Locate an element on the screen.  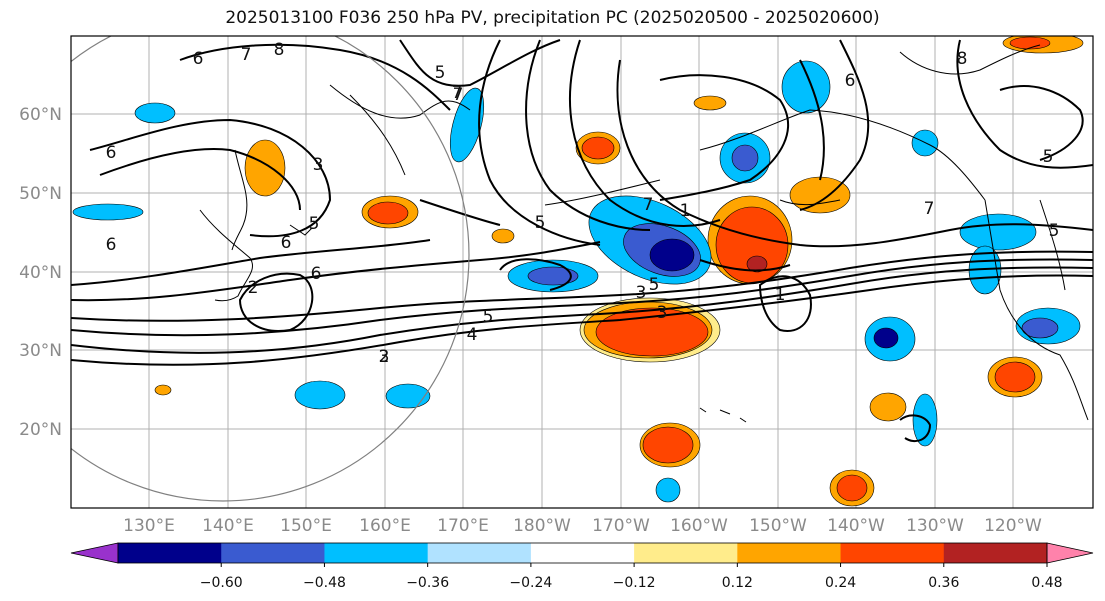
colorbar-tick-label: −0.36 is located at coordinates (427, 583).